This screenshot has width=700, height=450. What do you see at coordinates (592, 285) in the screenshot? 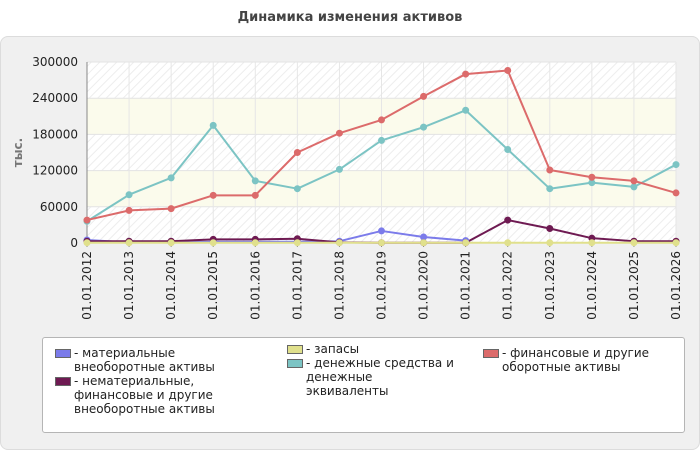
I see `x-tick-label: 01.01.2024` at bounding box center [592, 285].